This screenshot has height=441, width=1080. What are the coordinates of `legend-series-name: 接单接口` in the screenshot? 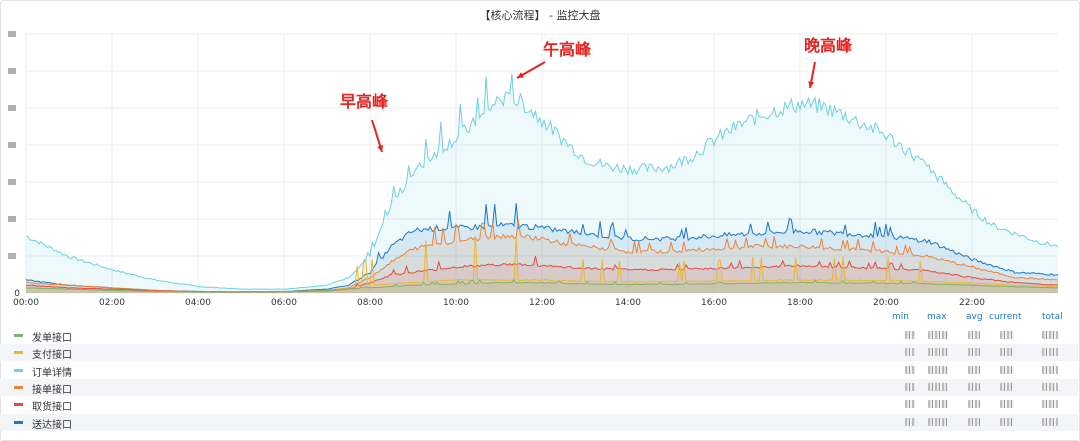 It's located at (52, 390).